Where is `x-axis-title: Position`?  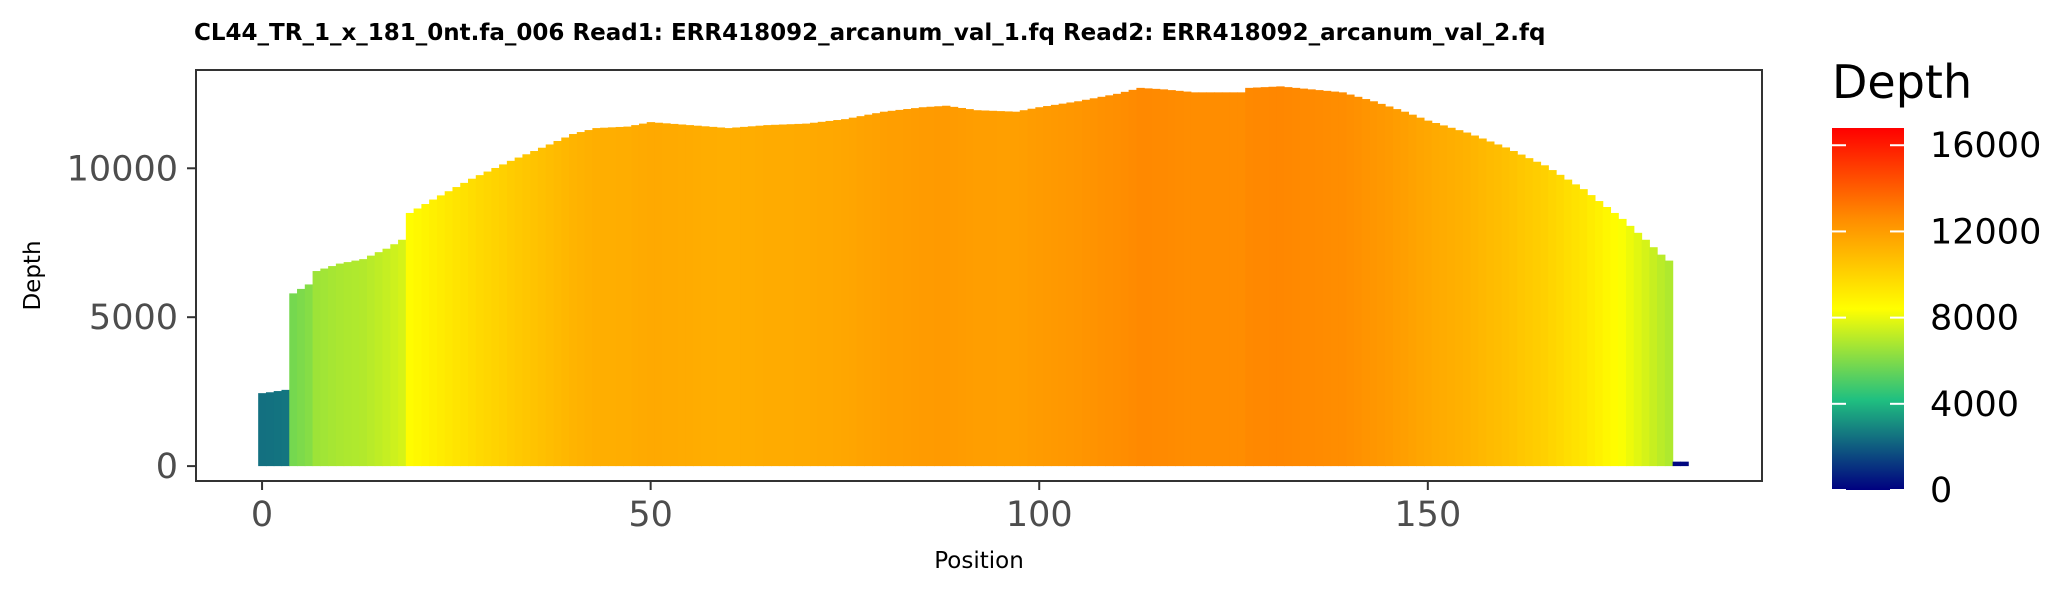 x-axis-title: Position is located at coordinates (979, 561).